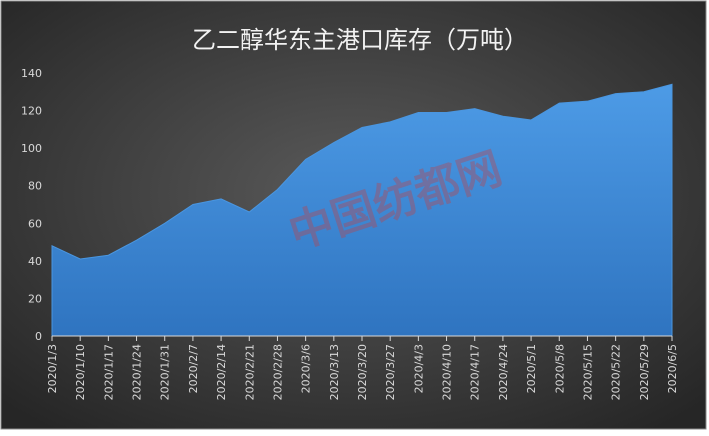 The height and width of the screenshot is (436, 709). What do you see at coordinates (531, 368) in the screenshot?
I see `x-tick-label: 2020/5/1` at bounding box center [531, 368].